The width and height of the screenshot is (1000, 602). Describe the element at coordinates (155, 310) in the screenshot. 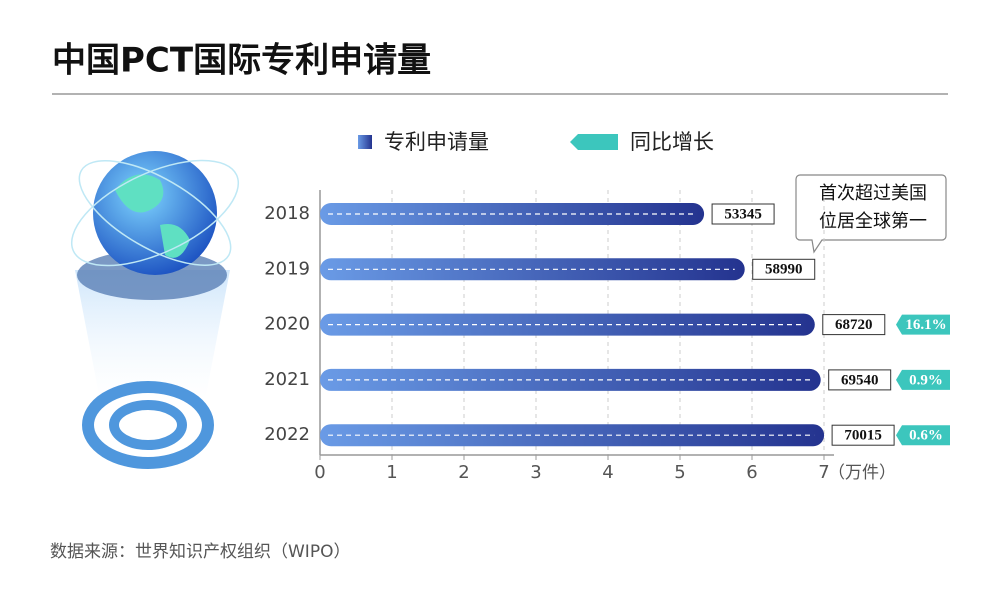

I see `illustration` at that location.